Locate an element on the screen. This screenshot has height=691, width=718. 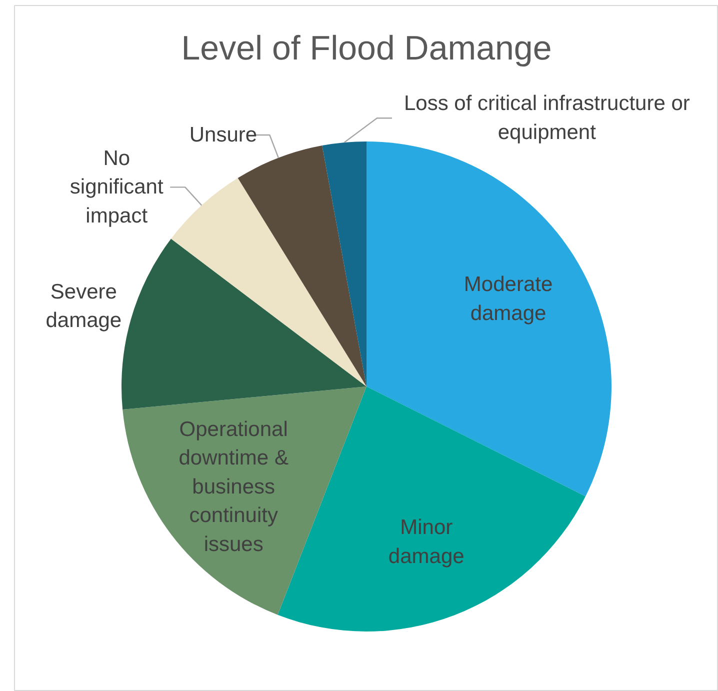
chart-title: Level of Flood Damange is located at coordinates (366, 49).